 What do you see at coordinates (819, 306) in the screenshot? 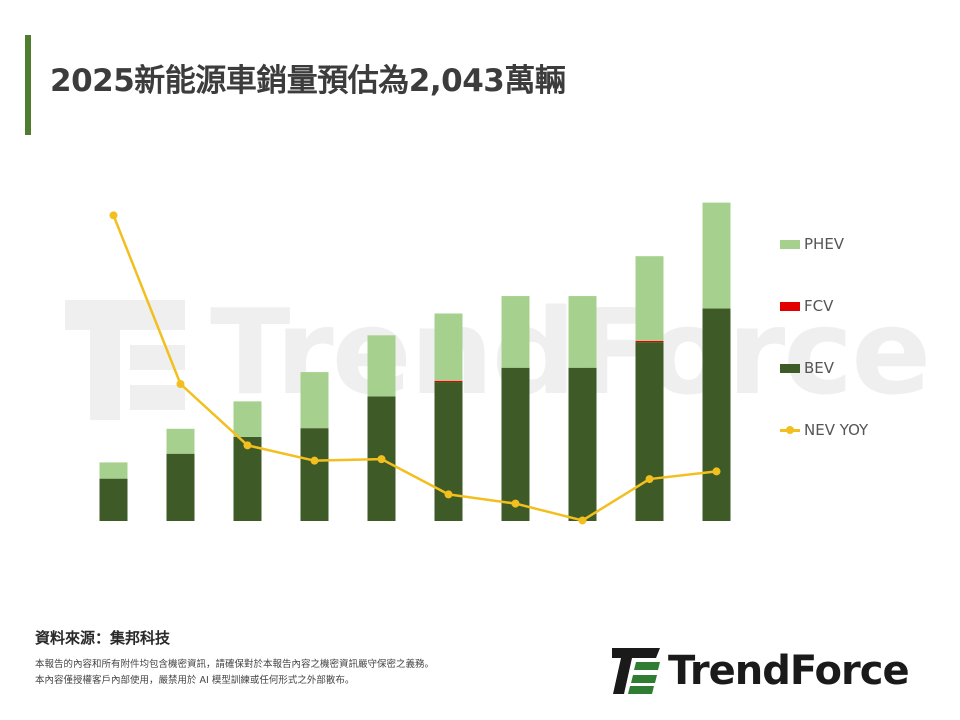
I see `legend-label-fcv: FCV` at bounding box center [819, 306].